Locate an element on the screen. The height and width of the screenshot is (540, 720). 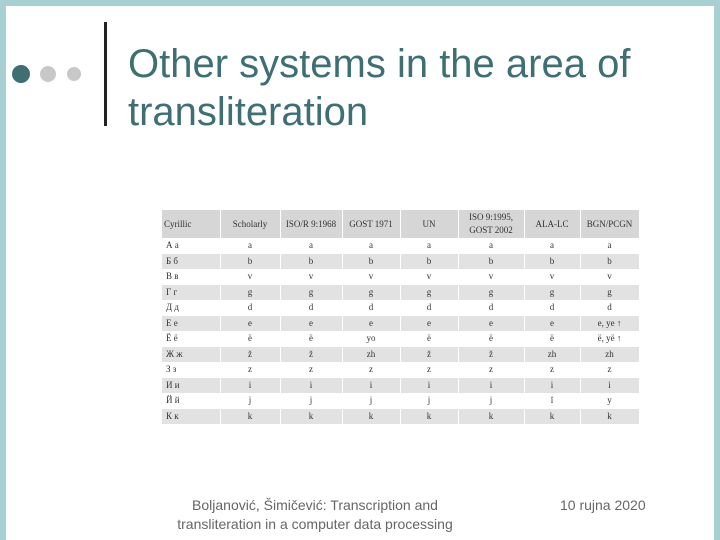
table-cell: Д д is located at coordinates (191, 308).